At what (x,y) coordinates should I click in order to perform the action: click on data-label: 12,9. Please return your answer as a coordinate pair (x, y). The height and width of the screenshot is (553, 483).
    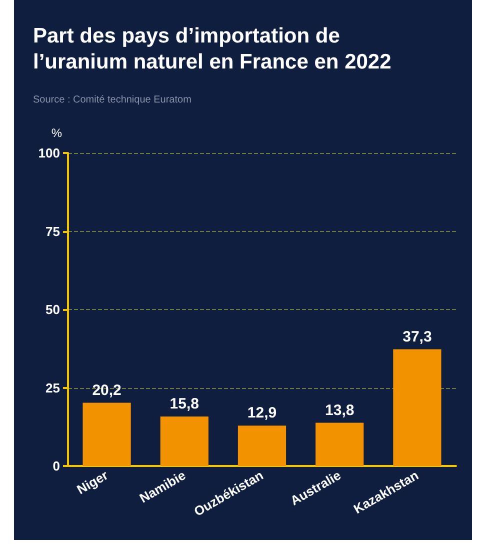
    Looking at the image, I should click on (262, 413).